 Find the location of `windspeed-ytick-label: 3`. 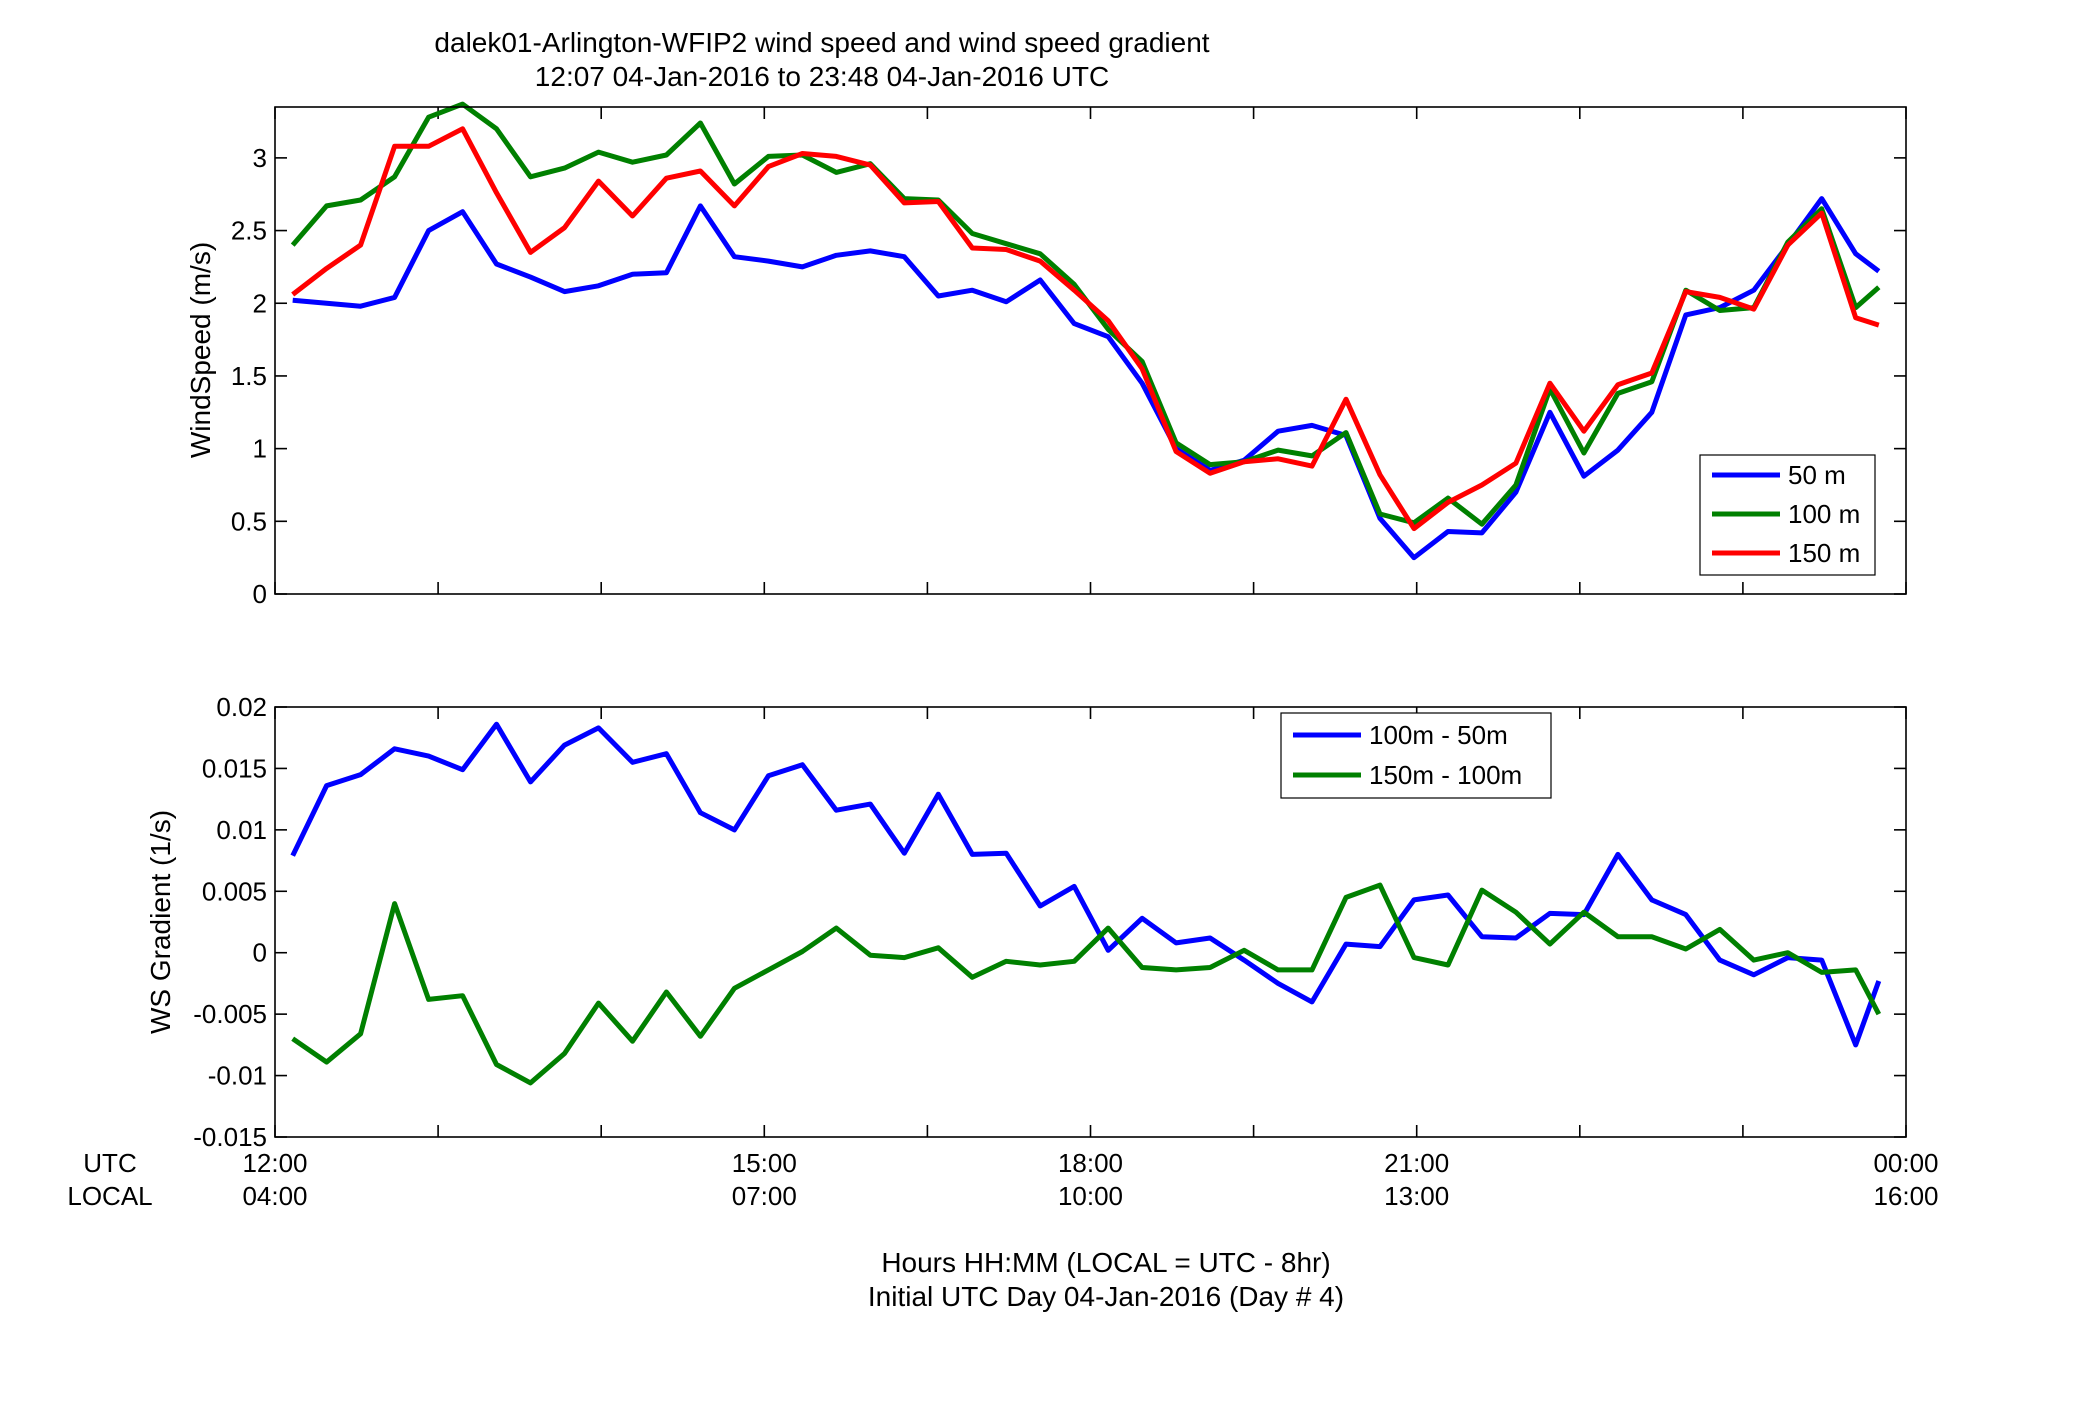

windspeed-ytick-label: 3 is located at coordinates (260, 158).